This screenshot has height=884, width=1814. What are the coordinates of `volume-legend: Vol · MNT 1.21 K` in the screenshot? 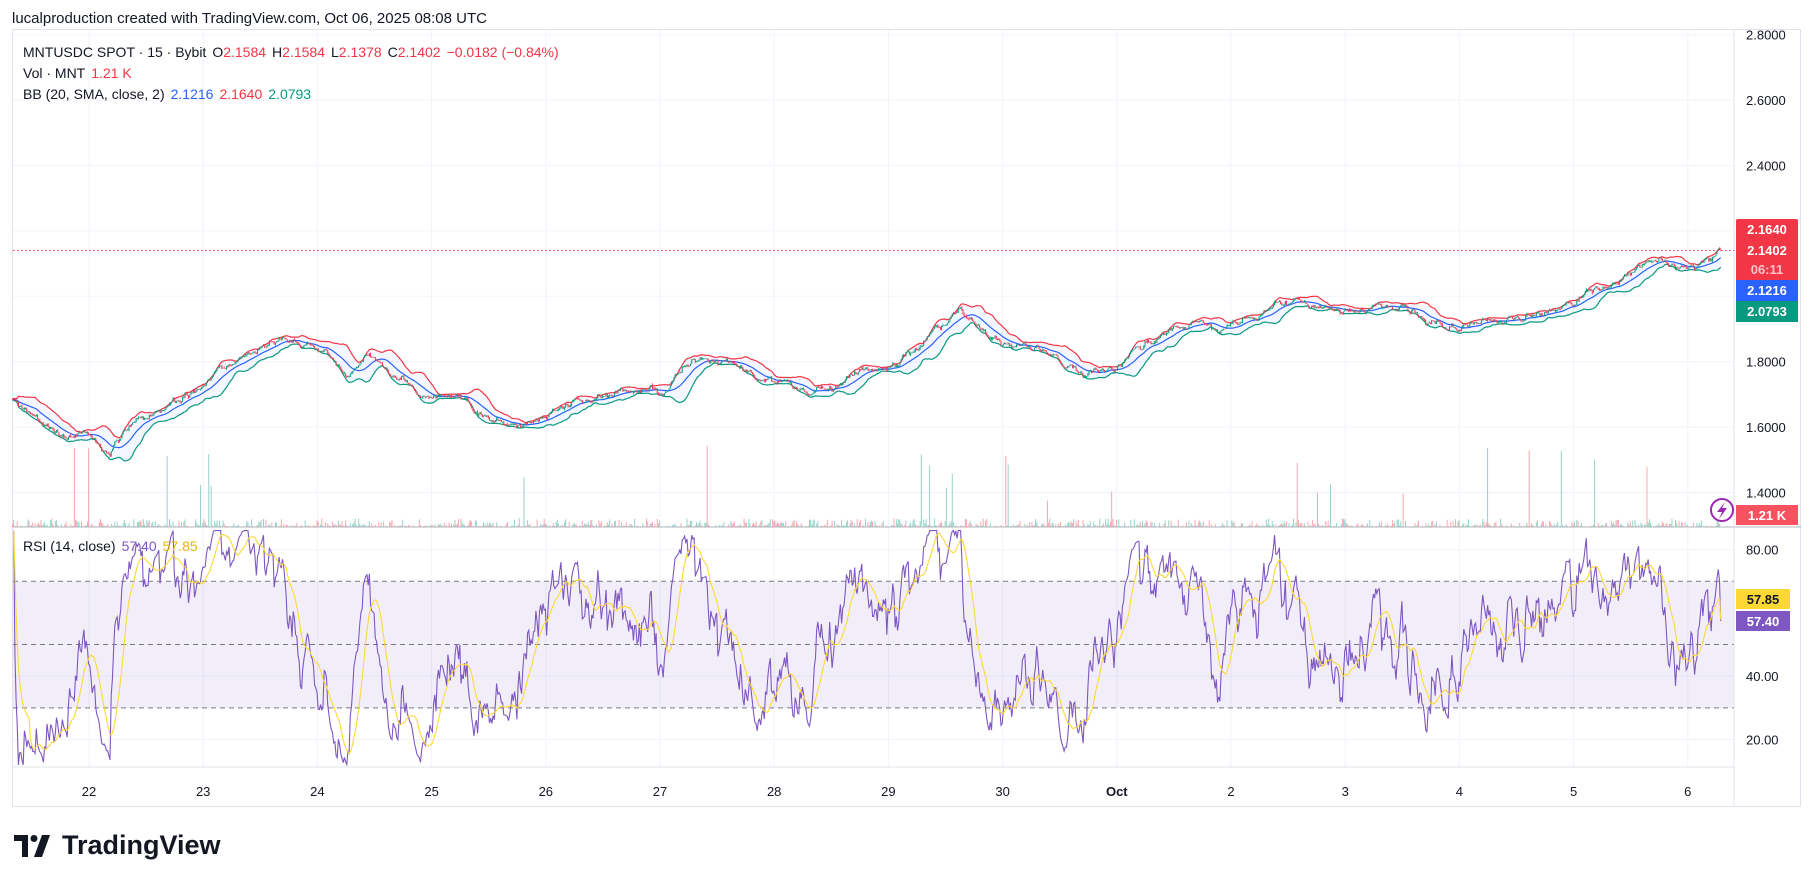 It's located at (80, 73).